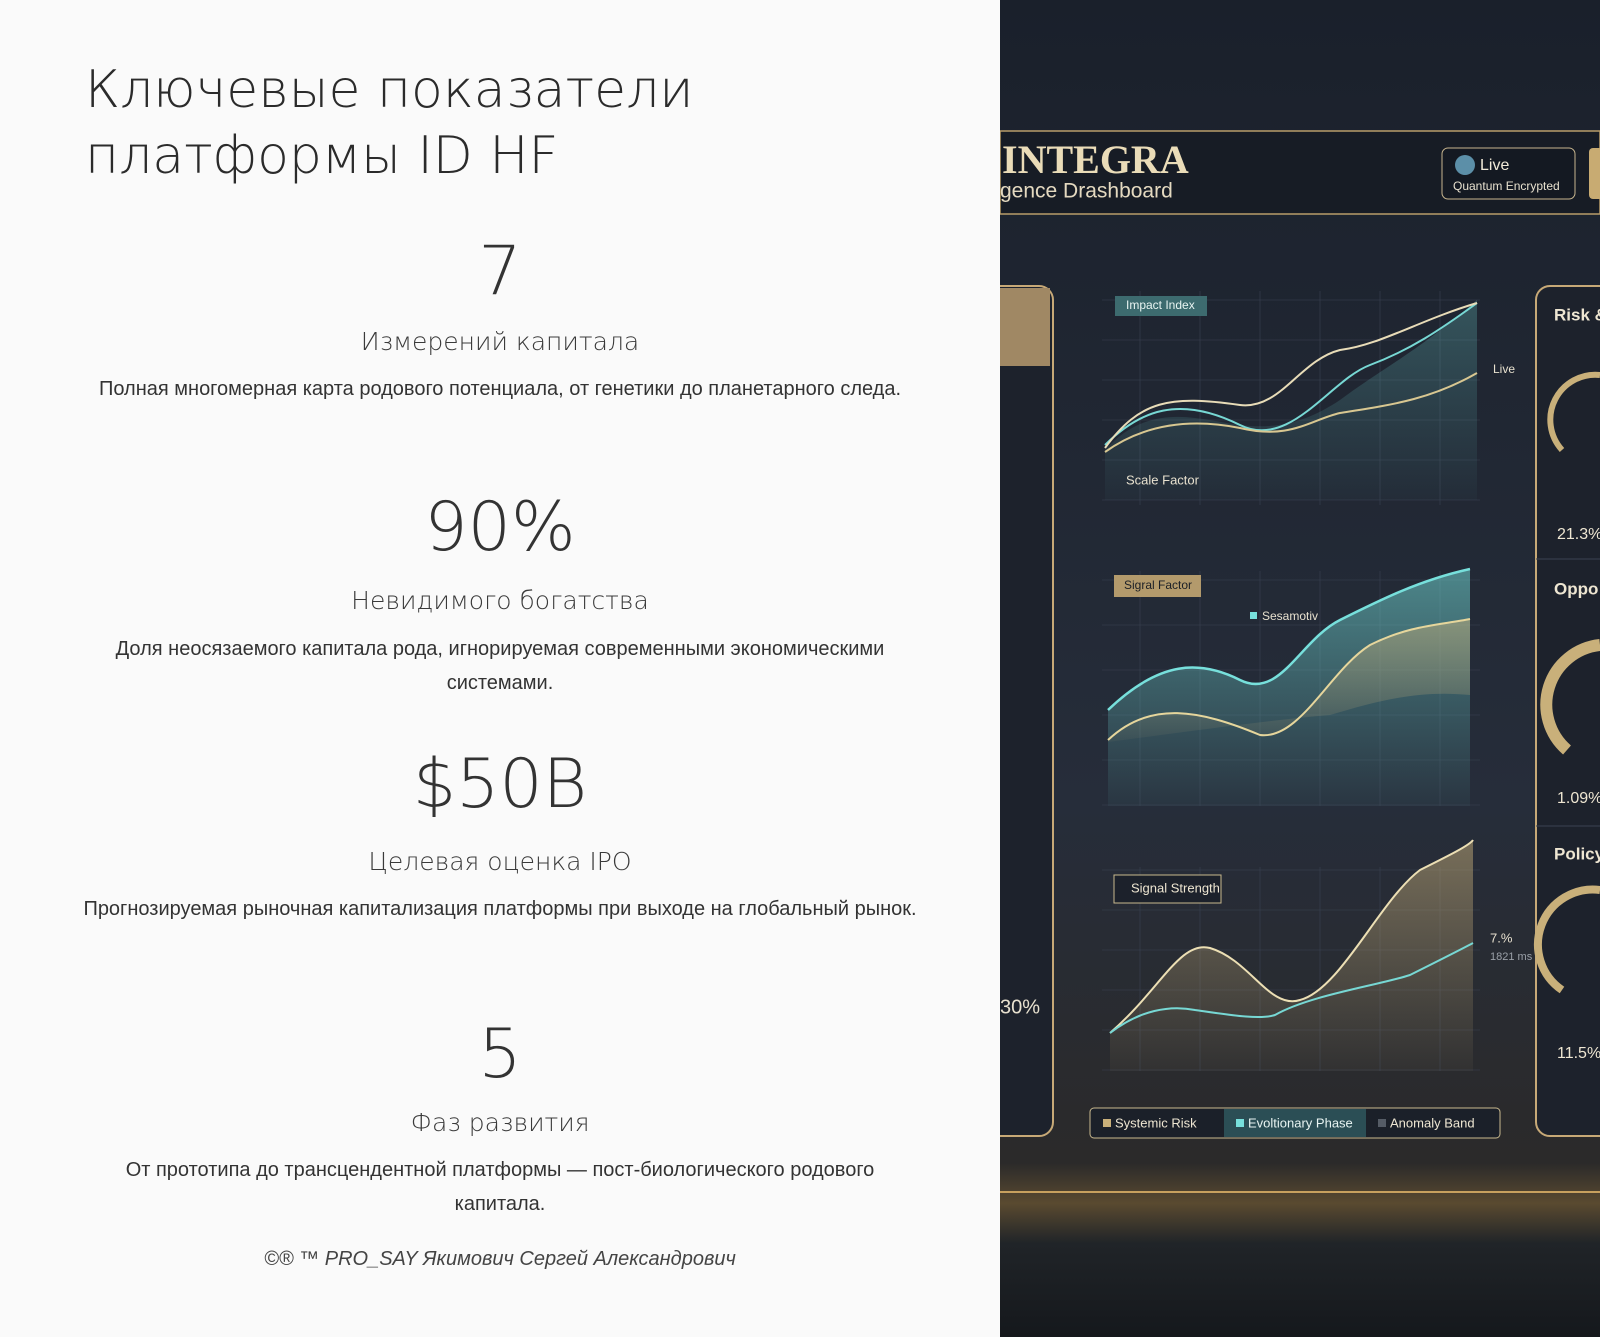 This screenshot has height=1337, width=1600. I want to click on legend-entry: Evoltionary Phase, so click(1300, 1122).